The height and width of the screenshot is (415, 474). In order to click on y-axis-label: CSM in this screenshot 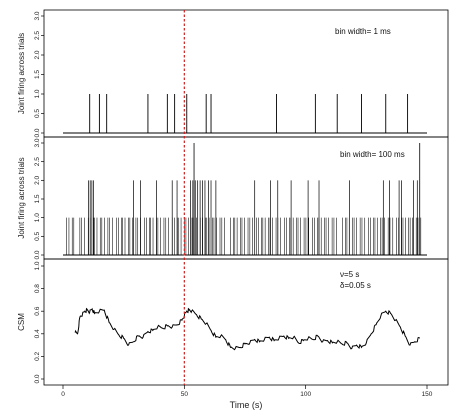, I will do `click(21, 322)`.